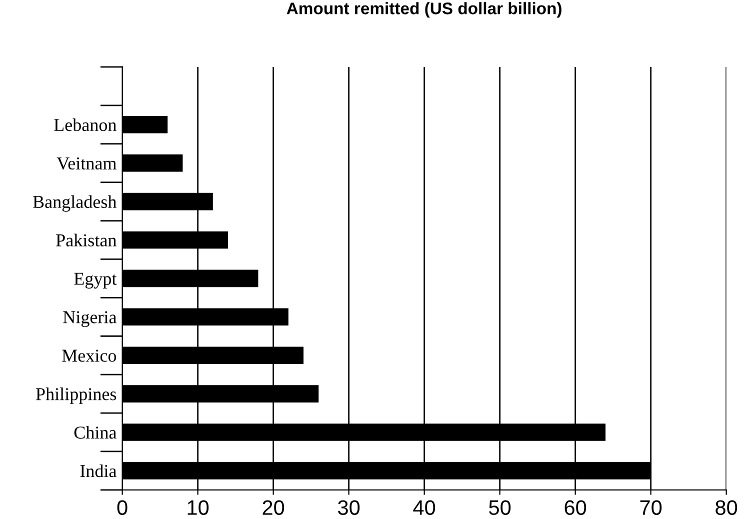 The height and width of the screenshot is (519, 755). What do you see at coordinates (86, 163) in the screenshot?
I see `y-tick-label: Veitnam` at bounding box center [86, 163].